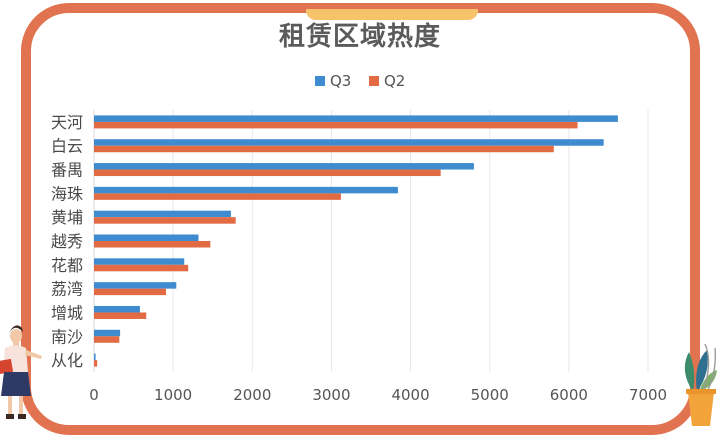 The width and height of the screenshot is (720, 435). I want to click on x-tick-label: 2000, so click(252, 395).